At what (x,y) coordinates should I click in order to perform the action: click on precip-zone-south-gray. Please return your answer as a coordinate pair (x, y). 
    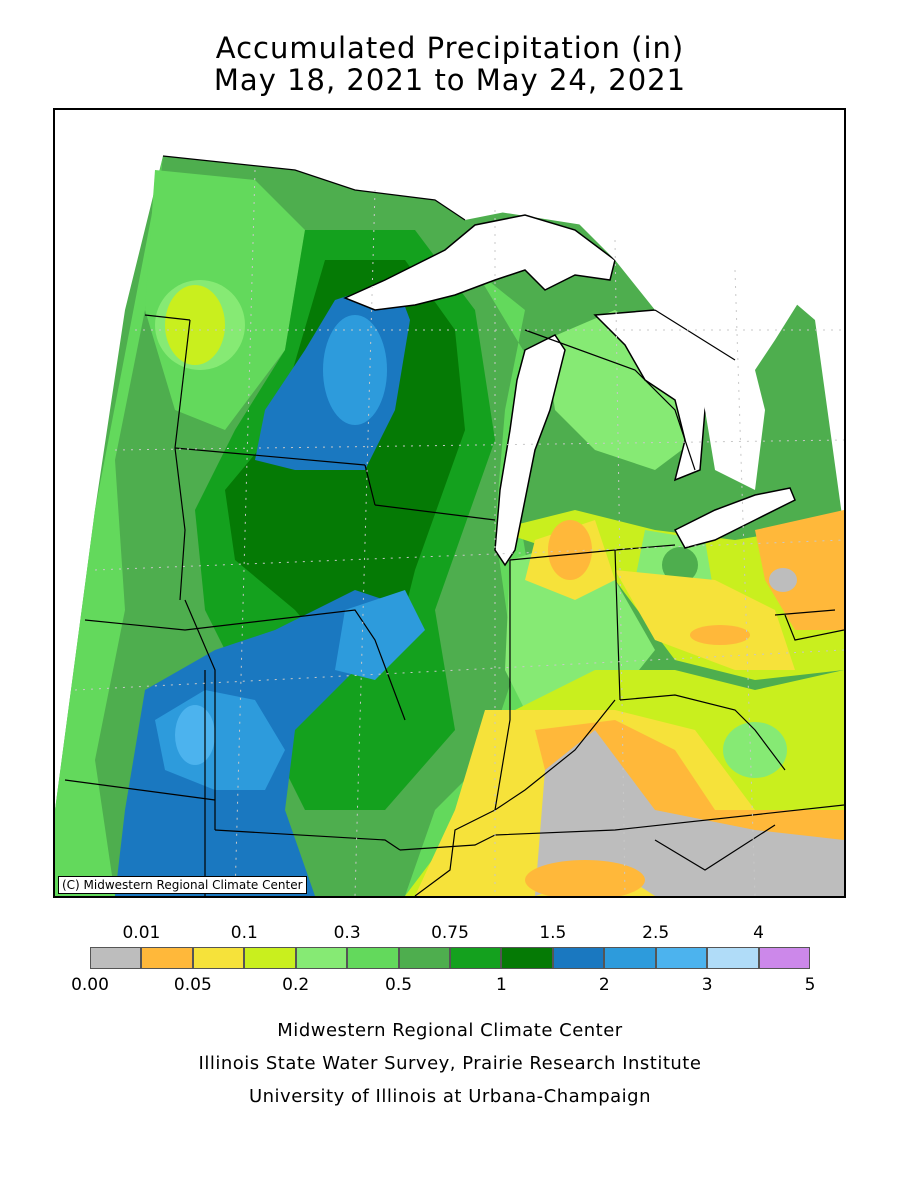
    Looking at the image, I should click on (689, 813).